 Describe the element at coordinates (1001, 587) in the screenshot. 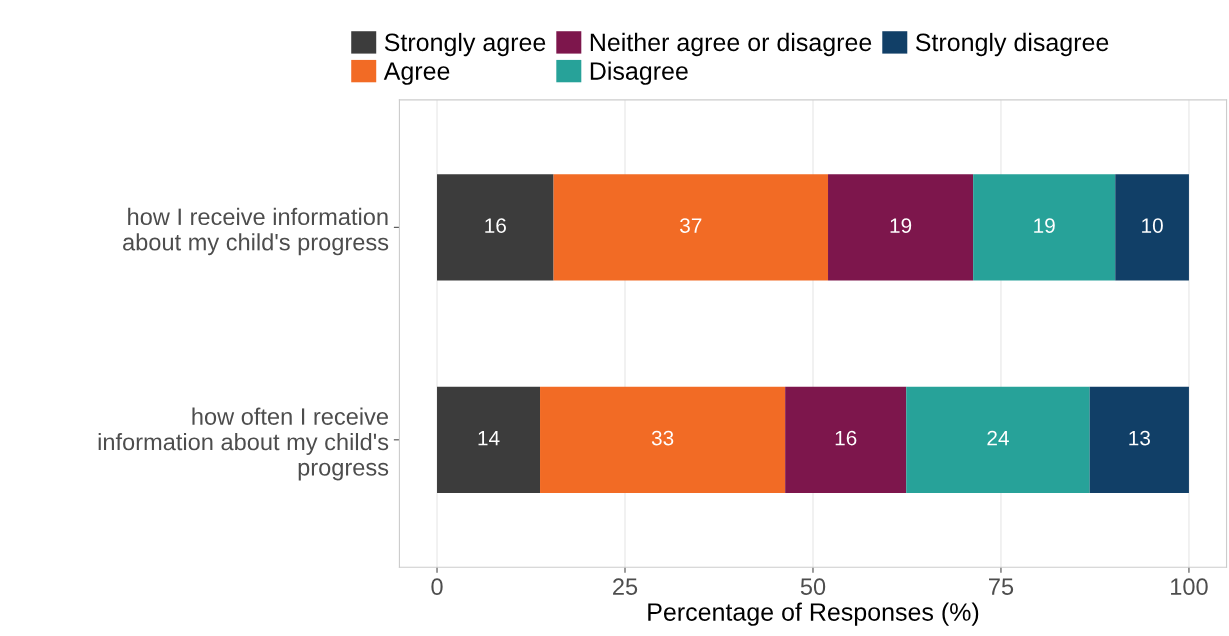

I see `x-tick-label: 75` at that location.